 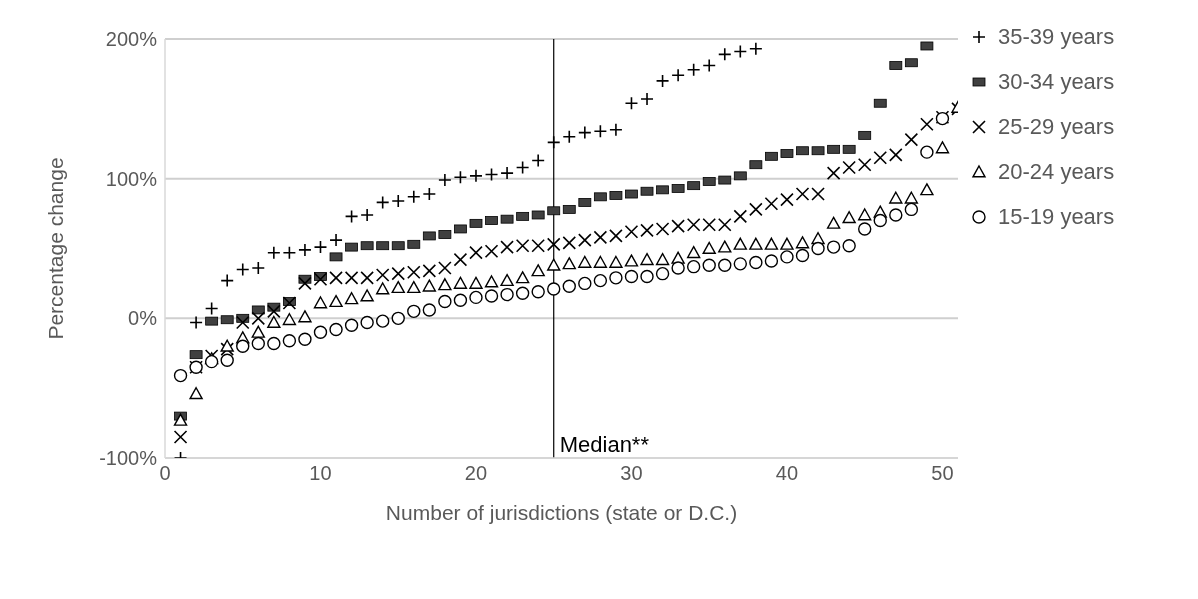 What do you see at coordinates (1056, 37) in the screenshot?
I see `legend-label: 35-39 years` at bounding box center [1056, 37].